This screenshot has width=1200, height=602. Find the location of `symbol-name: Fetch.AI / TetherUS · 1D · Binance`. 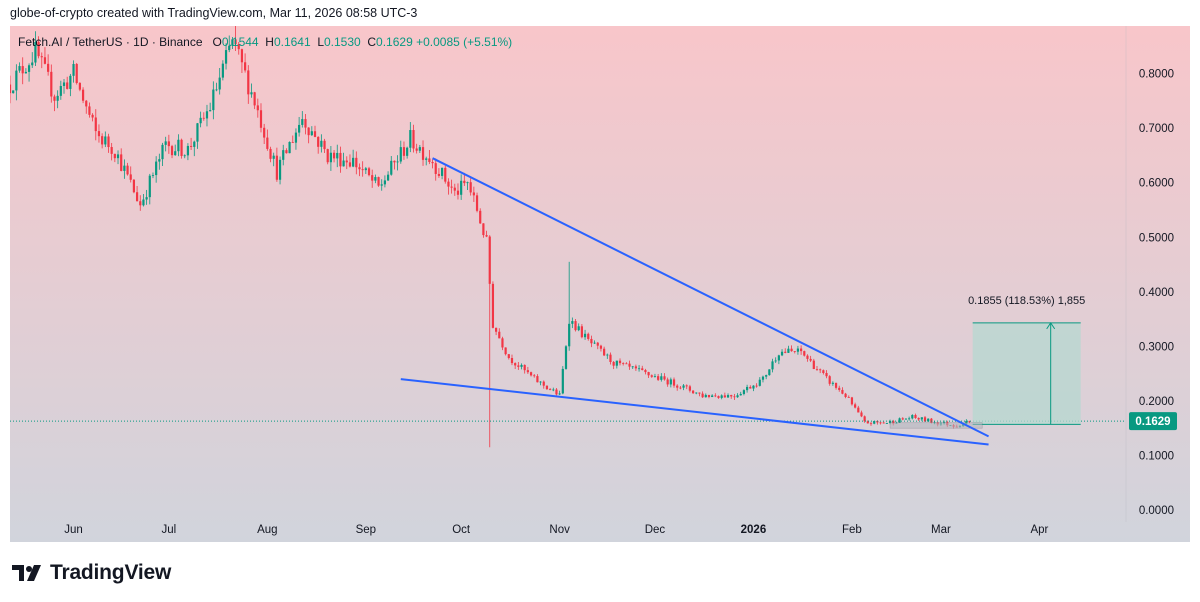

symbol-name: Fetch.AI / TetherUS · 1D · Binance is located at coordinates (110, 42).